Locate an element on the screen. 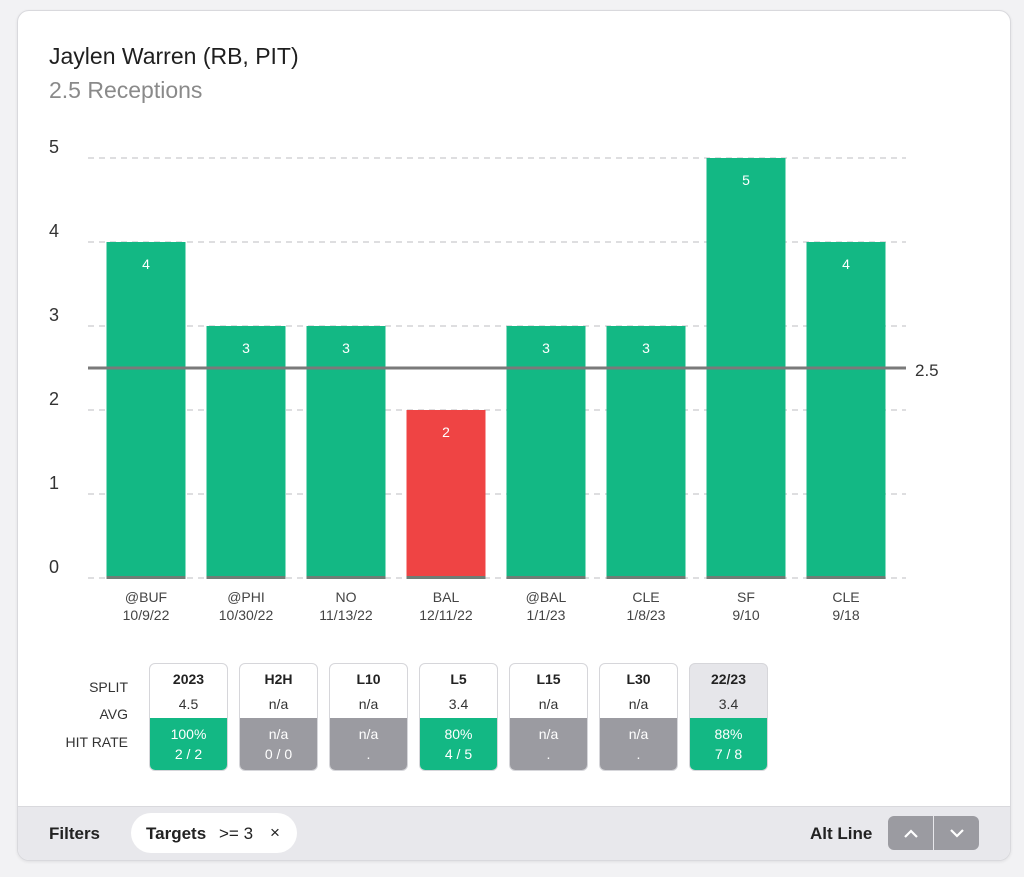 Image resolution: width=1024 pixels, height=877 pixels. hit-rate-record: 0 / 0 is located at coordinates (278, 754).